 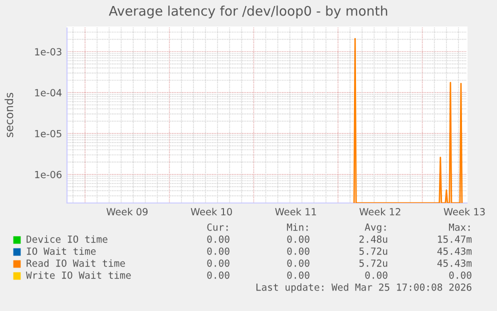 I want to click on text: Max:, so click(x=459, y=227).